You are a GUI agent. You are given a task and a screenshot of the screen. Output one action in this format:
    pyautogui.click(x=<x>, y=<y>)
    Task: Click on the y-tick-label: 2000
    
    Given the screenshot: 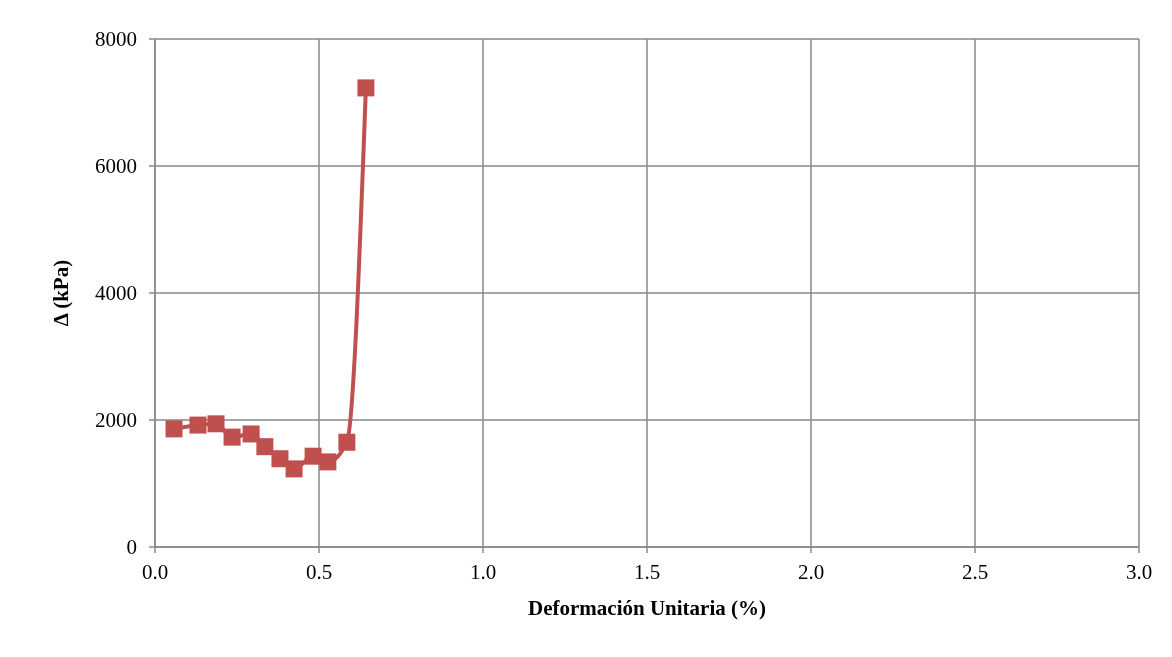 What is the action you would take?
    pyautogui.click(x=116, y=420)
    